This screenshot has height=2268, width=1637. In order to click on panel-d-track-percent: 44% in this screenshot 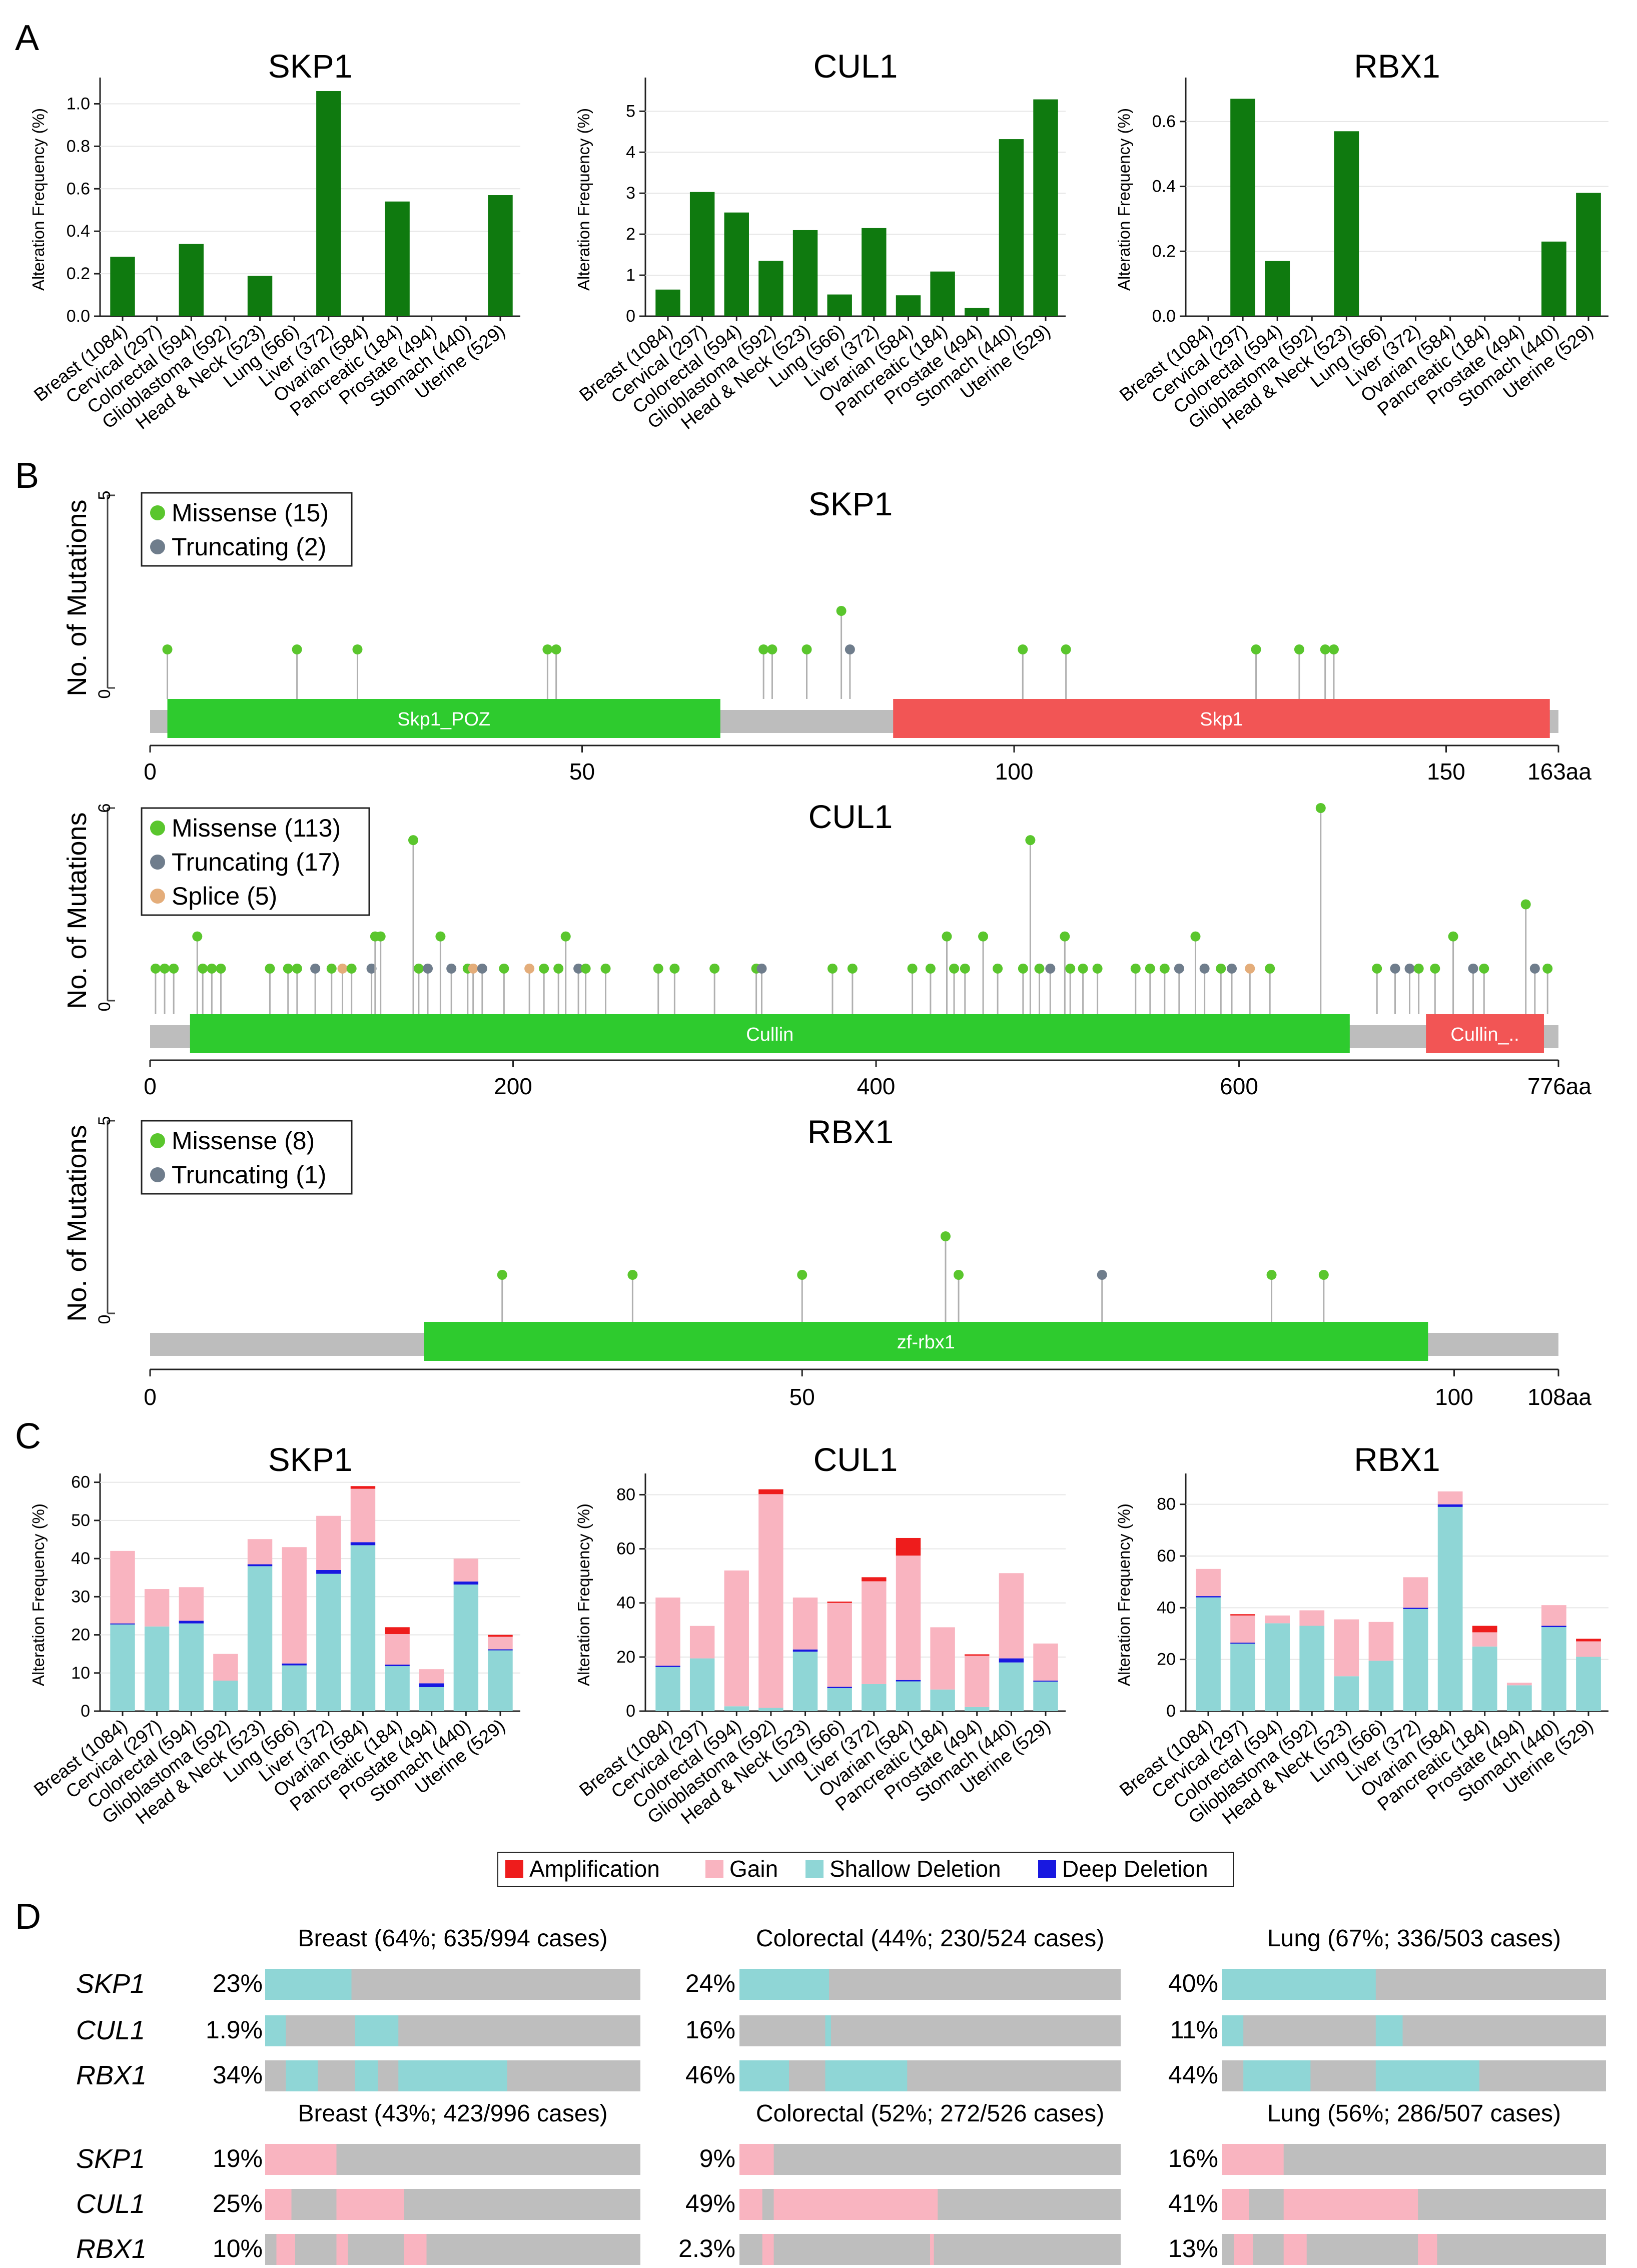, I will do `click(1193, 2075)`.